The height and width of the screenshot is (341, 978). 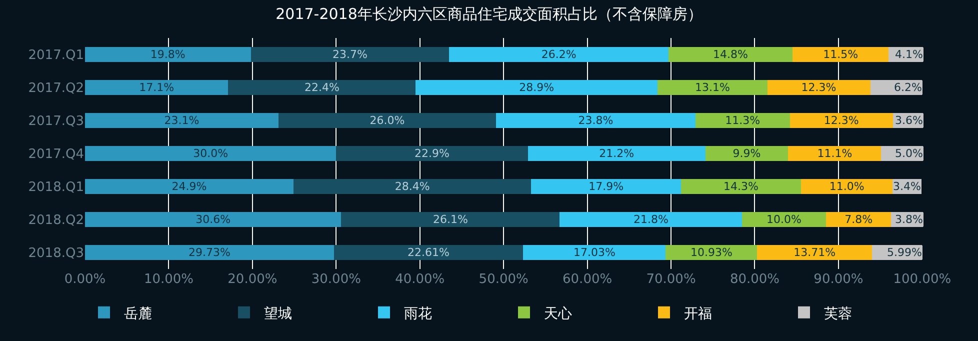 What do you see at coordinates (278, 314) in the screenshot?
I see `legend-label: 望城` at bounding box center [278, 314].